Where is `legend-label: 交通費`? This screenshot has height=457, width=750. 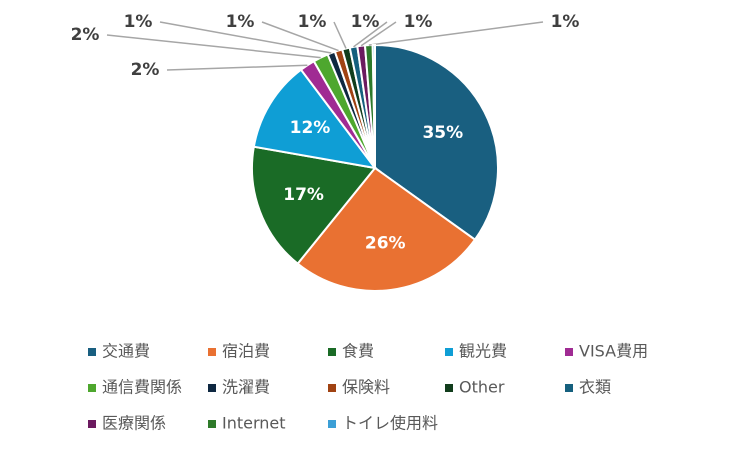 legend-label: 交通費 is located at coordinates (126, 351).